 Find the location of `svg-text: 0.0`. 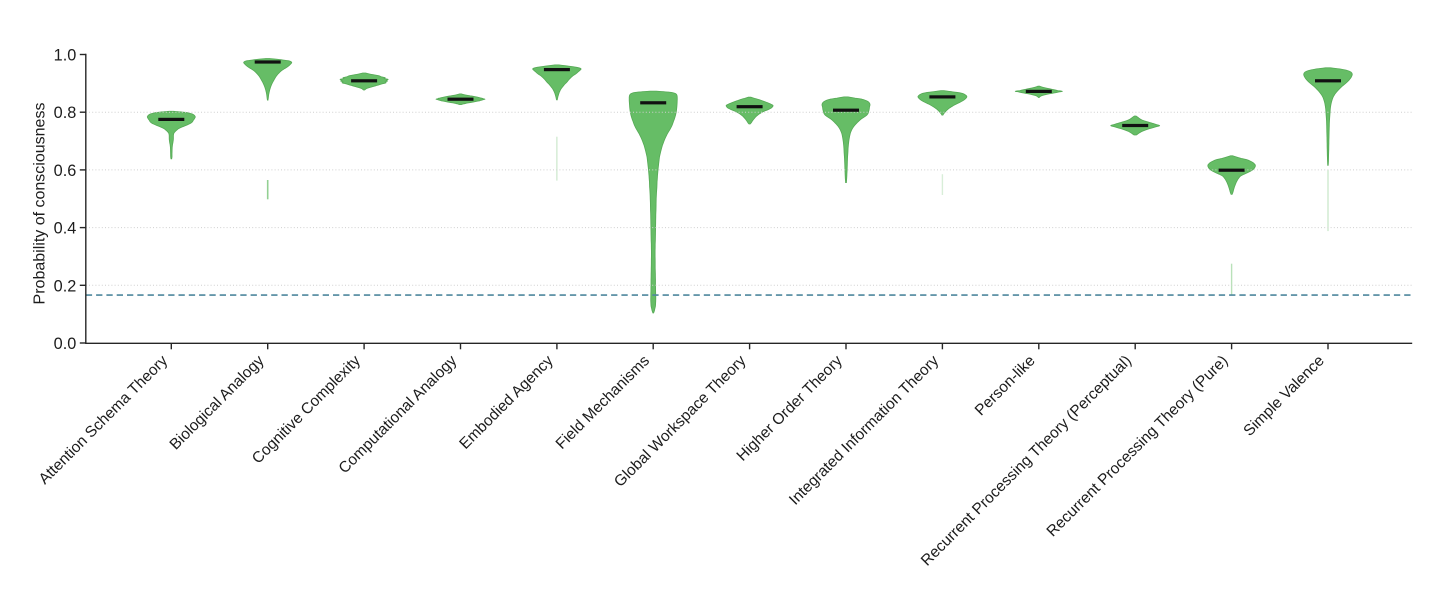

svg-text: 0.0 is located at coordinates (65, 344).